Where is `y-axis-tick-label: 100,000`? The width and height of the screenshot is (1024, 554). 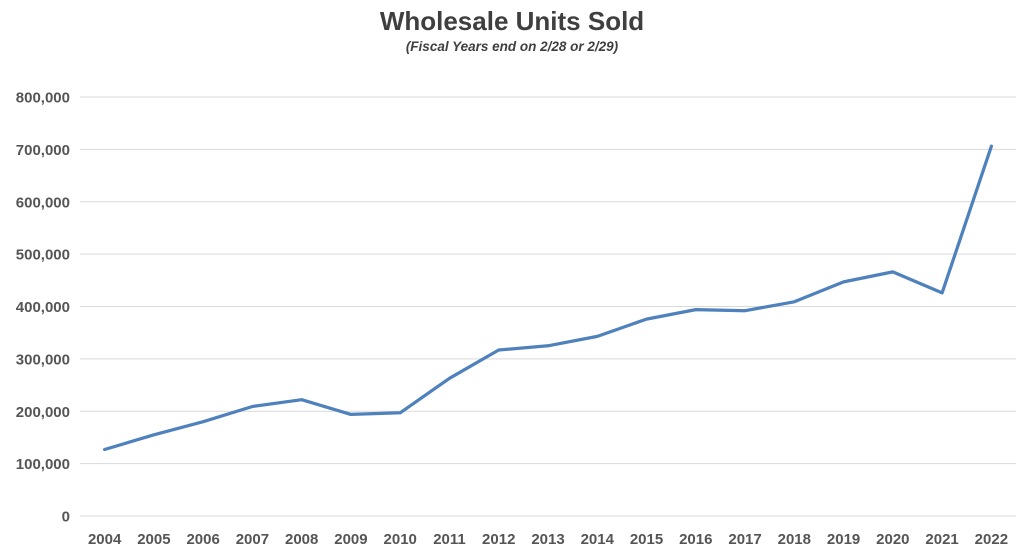 y-axis-tick-label: 100,000 is located at coordinates (43, 464).